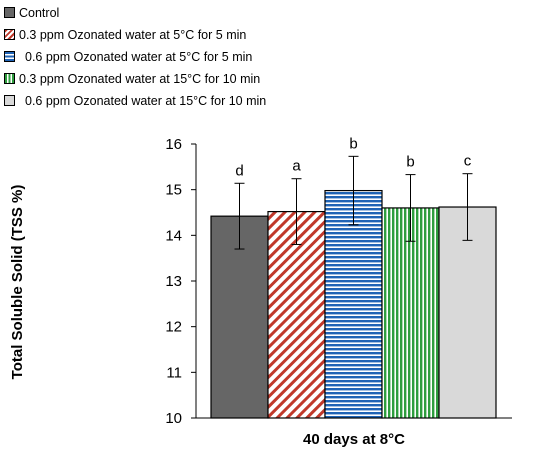 This screenshot has height=452, width=550. What do you see at coordinates (39, 13) in the screenshot?
I see `legend-label: Control` at bounding box center [39, 13].